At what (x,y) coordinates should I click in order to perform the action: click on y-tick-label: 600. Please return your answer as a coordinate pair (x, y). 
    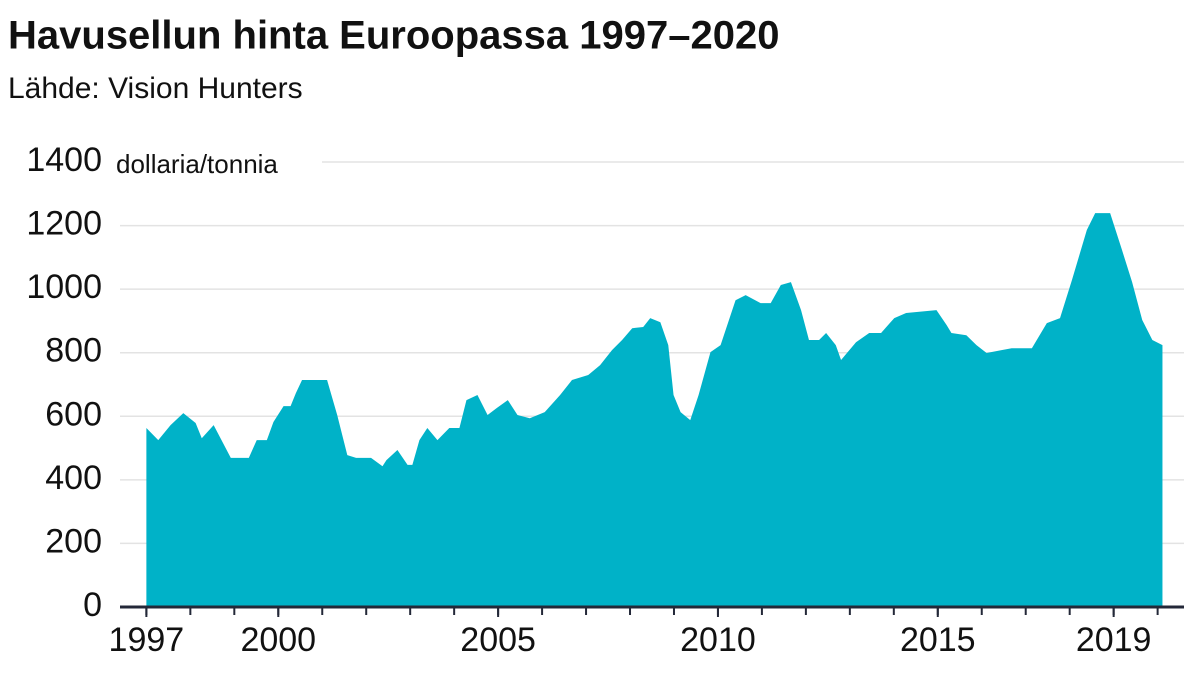
    Looking at the image, I should click on (73, 414).